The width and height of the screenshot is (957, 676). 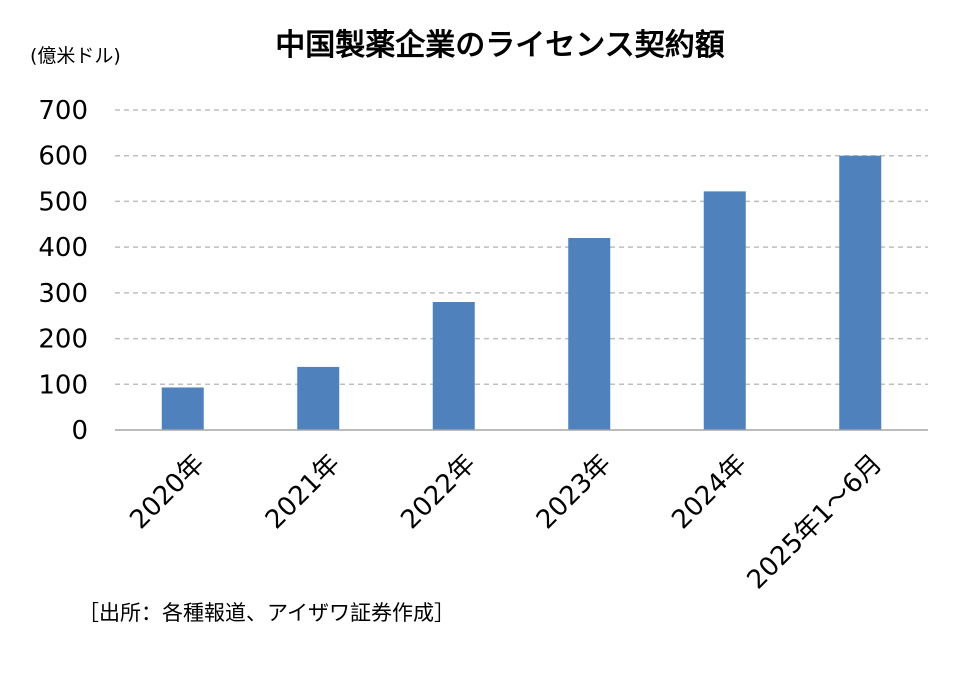 I want to click on x-tick-label: 2024年, so click(x=709, y=492).